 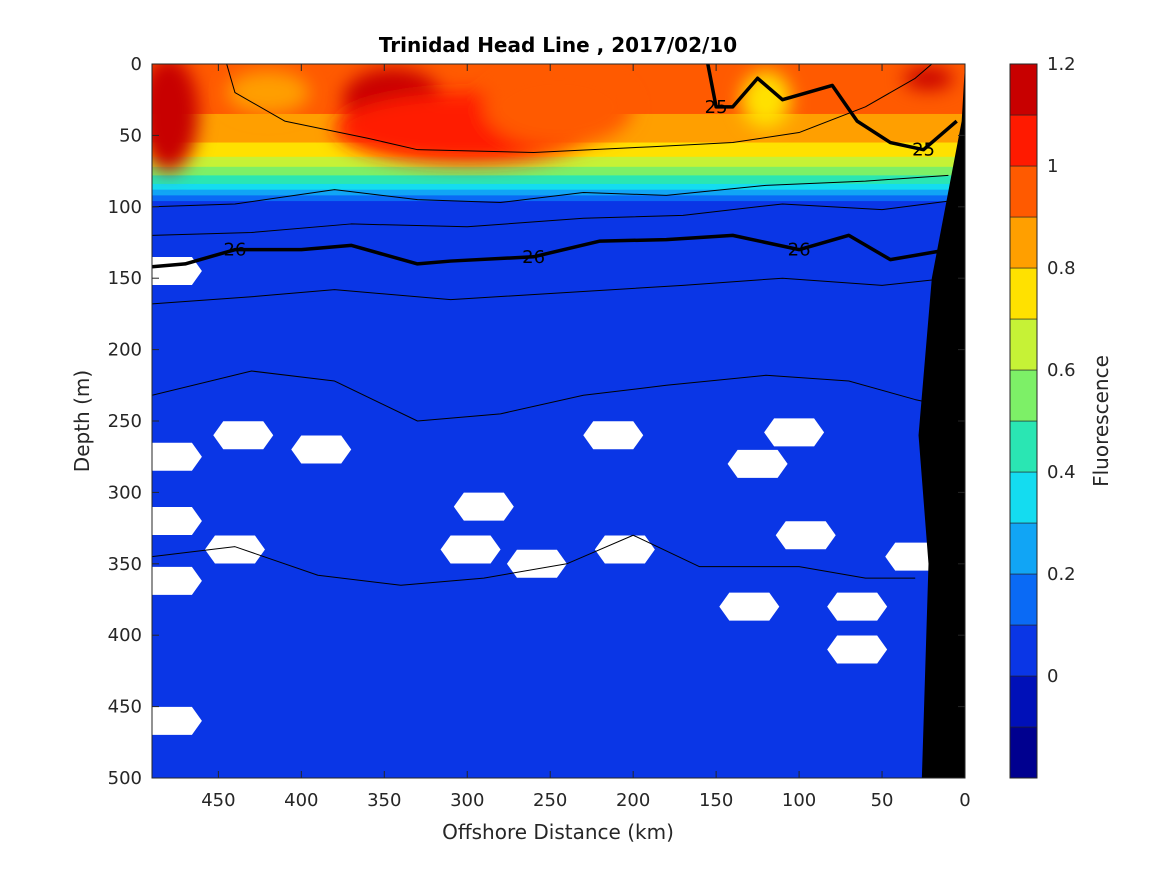 What do you see at coordinates (125, 707) in the screenshot?
I see `y-tick-label: 450` at bounding box center [125, 707].